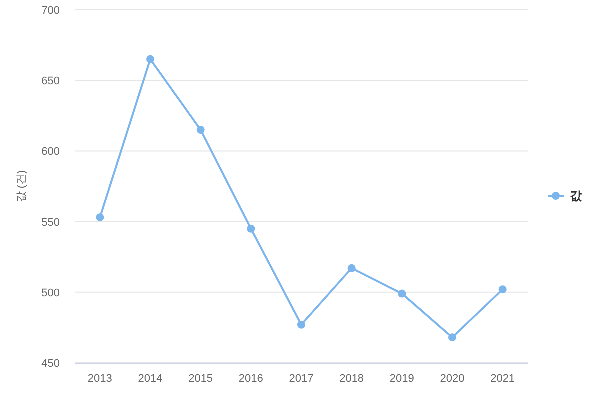 The height and width of the screenshot is (400, 600). I want to click on x-tick-label: 2019, so click(402, 379).